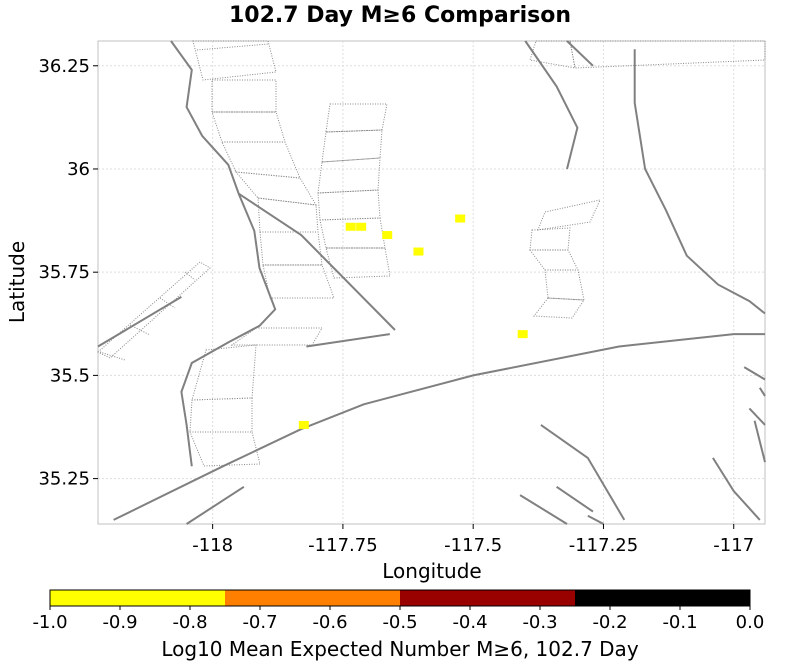 The height and width of the screenshot is (670, 800). What do you see at coordinates (431, 571) in the screenshot?
I see `x-axis-label: Longitude` at bounding box center [431, 571].